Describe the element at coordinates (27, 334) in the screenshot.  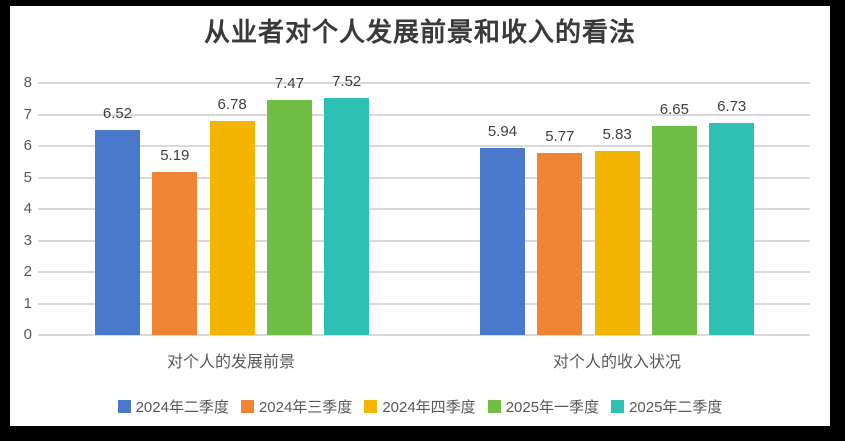
I see `y-axis-tick-label: 0` at that location.